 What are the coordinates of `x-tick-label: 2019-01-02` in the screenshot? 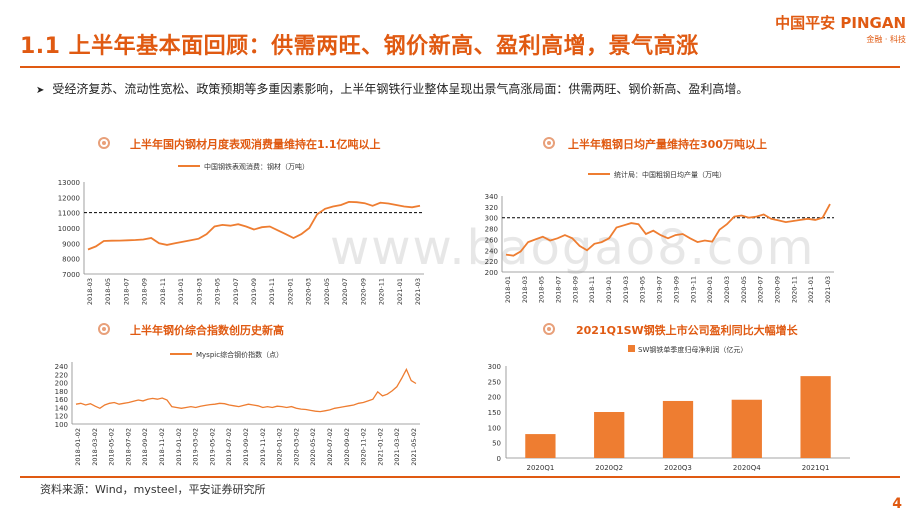 It's located at (179, 447).